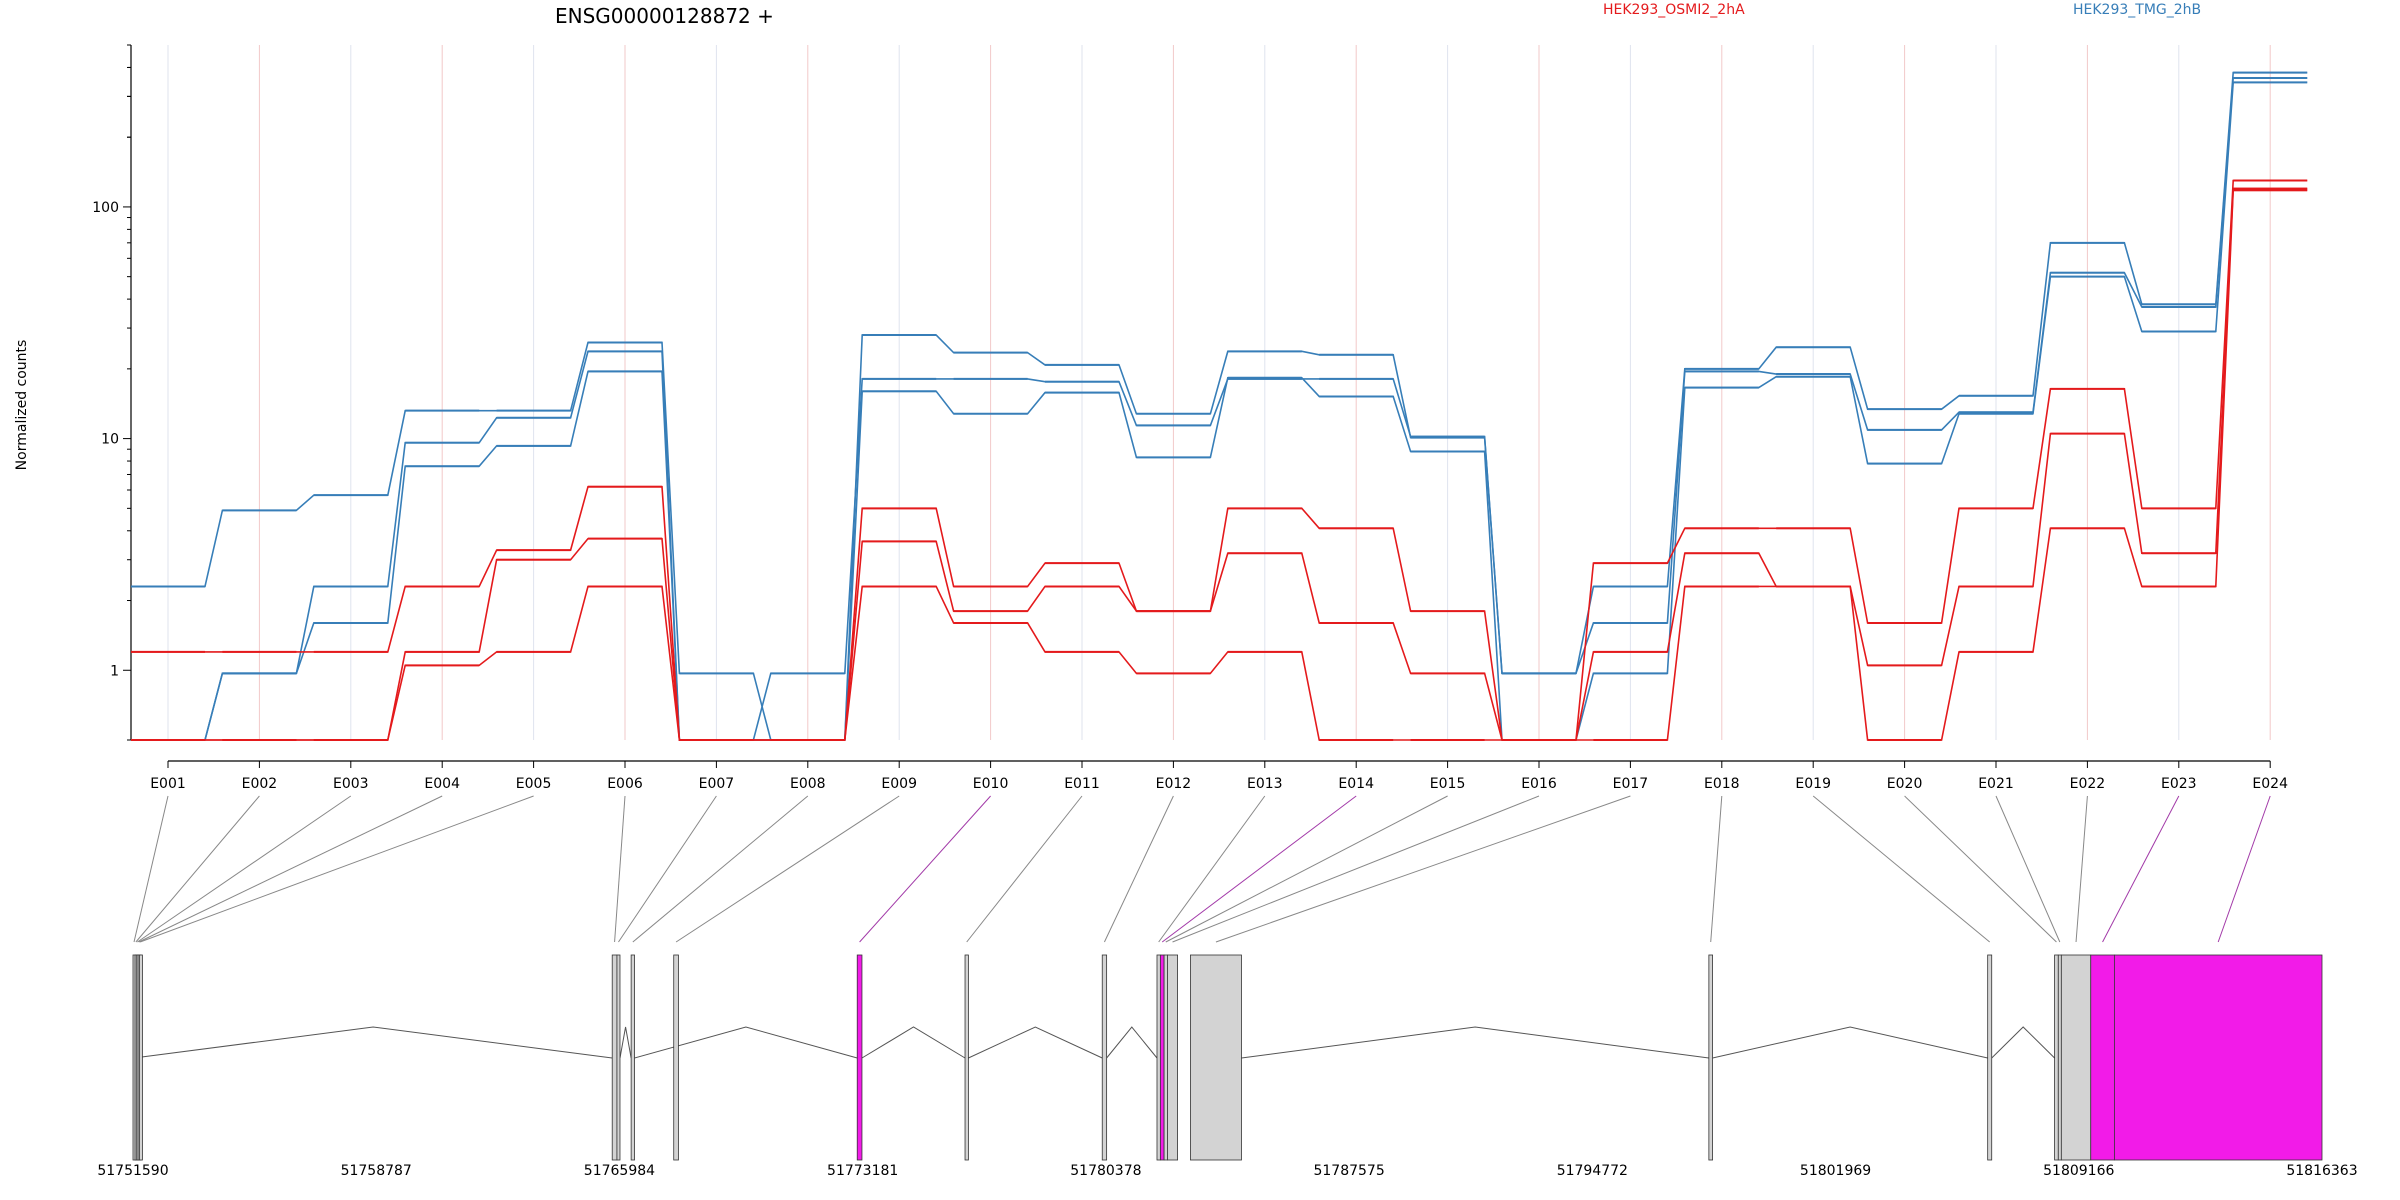  I want to click on genomic-axis-label: 51780378, so click(1105, 1171).